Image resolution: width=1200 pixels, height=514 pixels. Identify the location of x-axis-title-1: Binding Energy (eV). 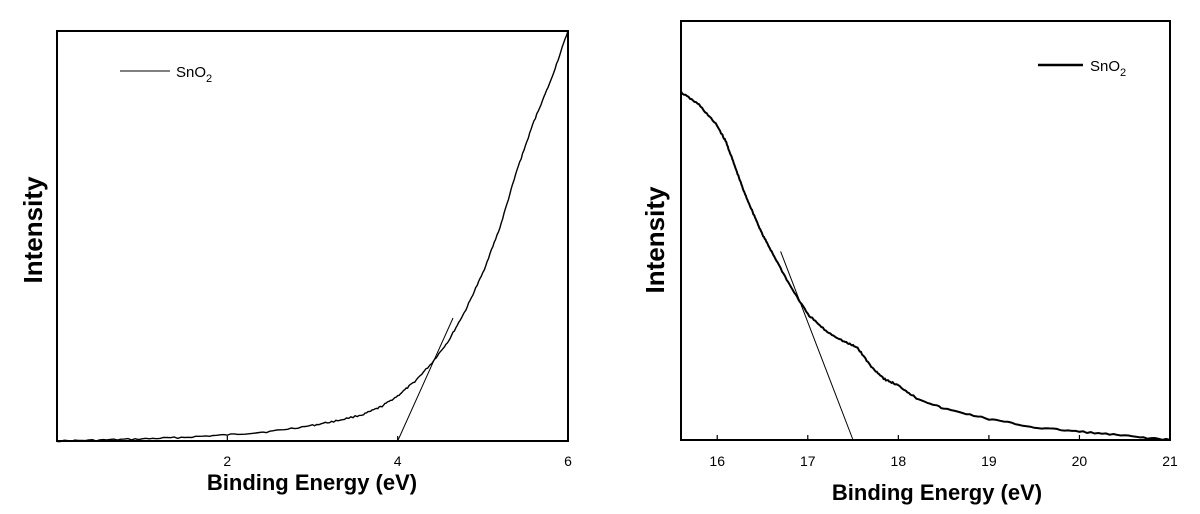
(312, 482).